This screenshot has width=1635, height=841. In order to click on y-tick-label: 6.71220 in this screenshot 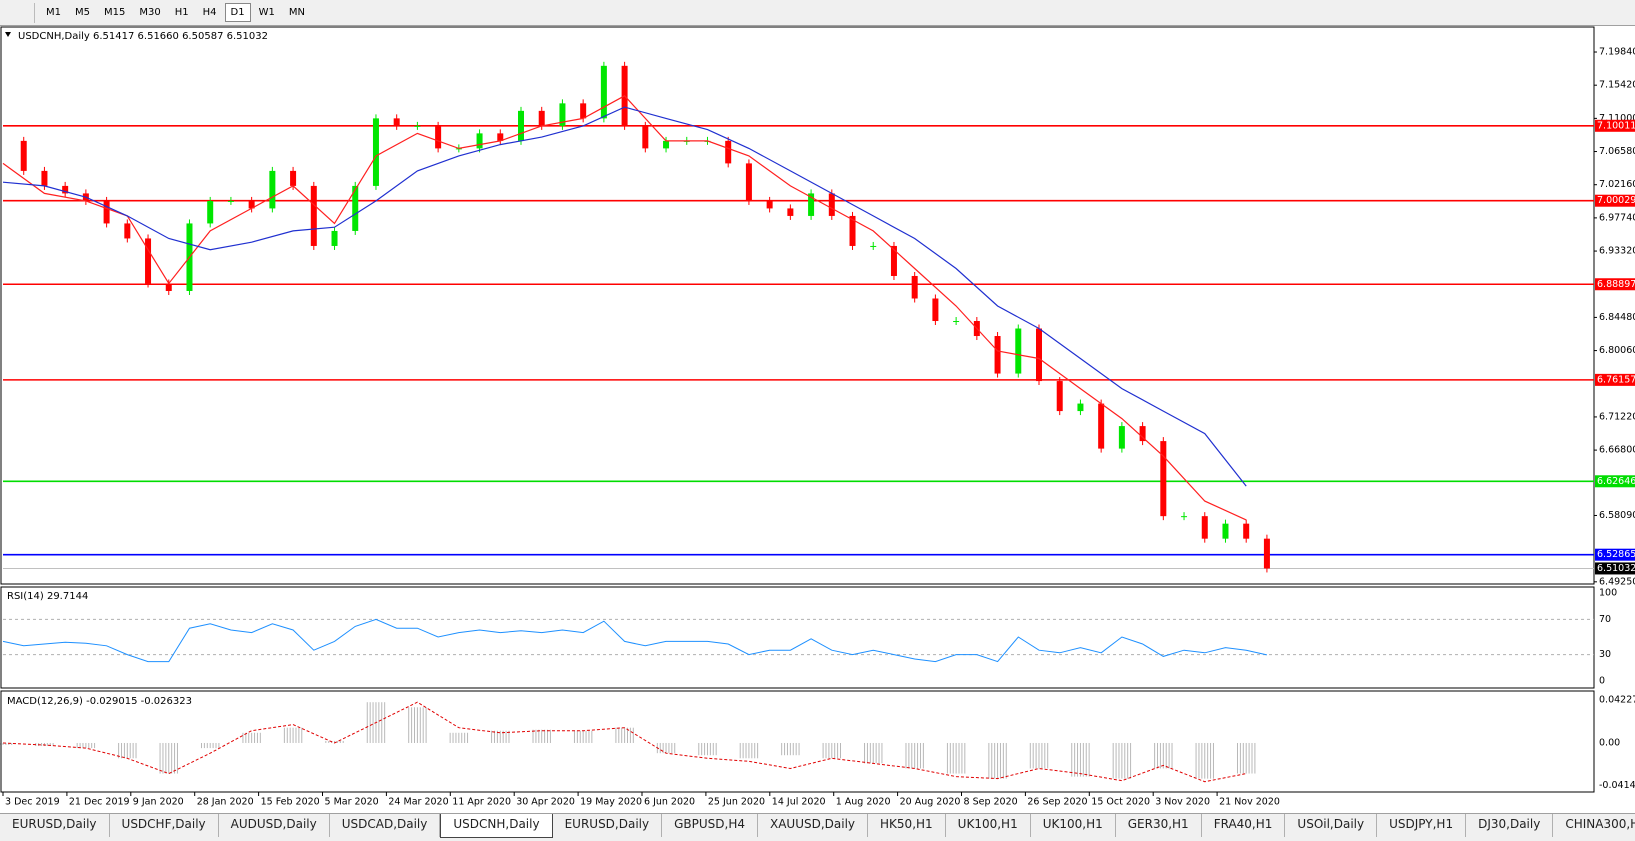, I will do `click(1617, 416)`.